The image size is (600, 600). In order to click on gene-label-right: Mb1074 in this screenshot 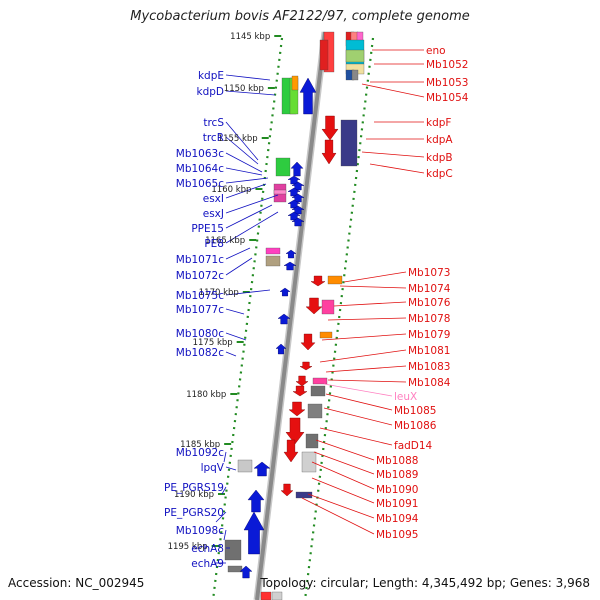, I will do `click(429, 289)`.